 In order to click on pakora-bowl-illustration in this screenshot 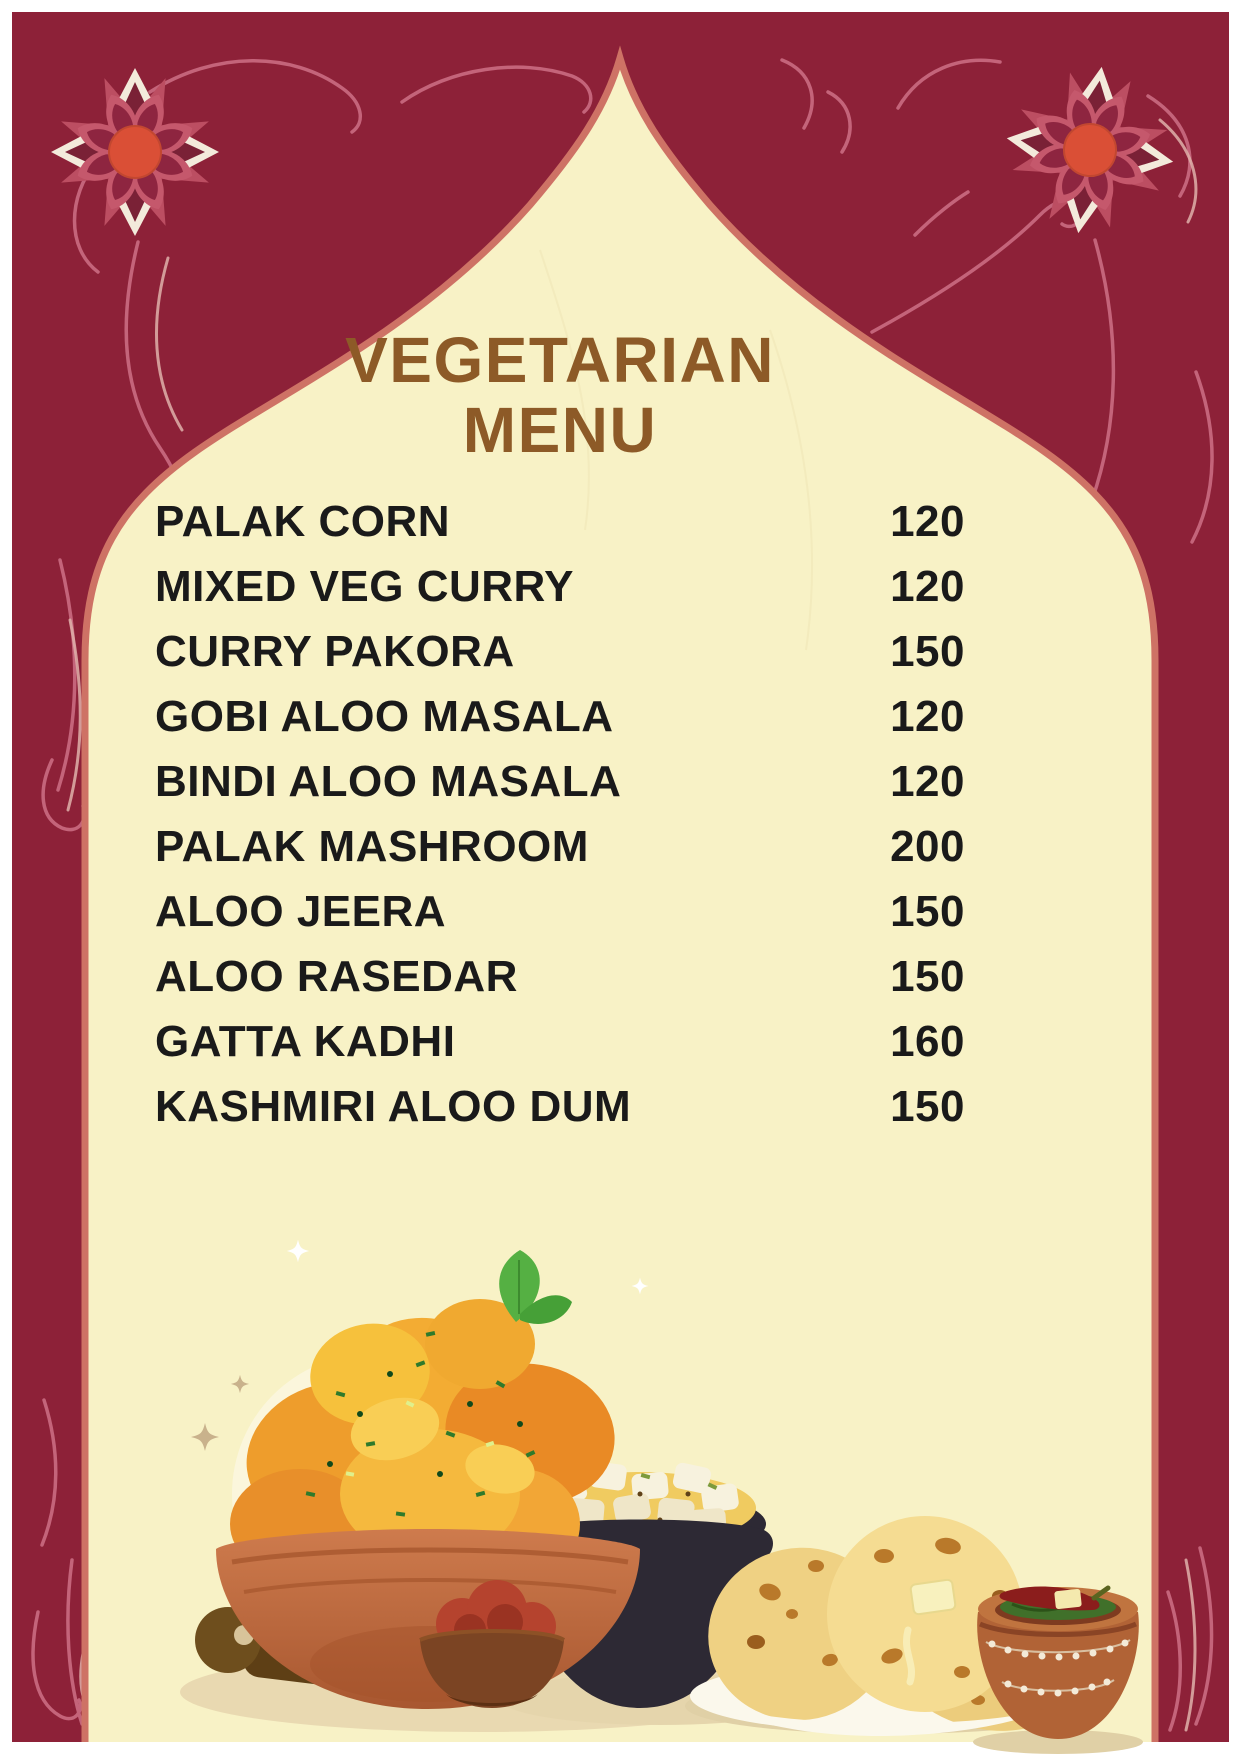, I will do `click(428, 1479)`.